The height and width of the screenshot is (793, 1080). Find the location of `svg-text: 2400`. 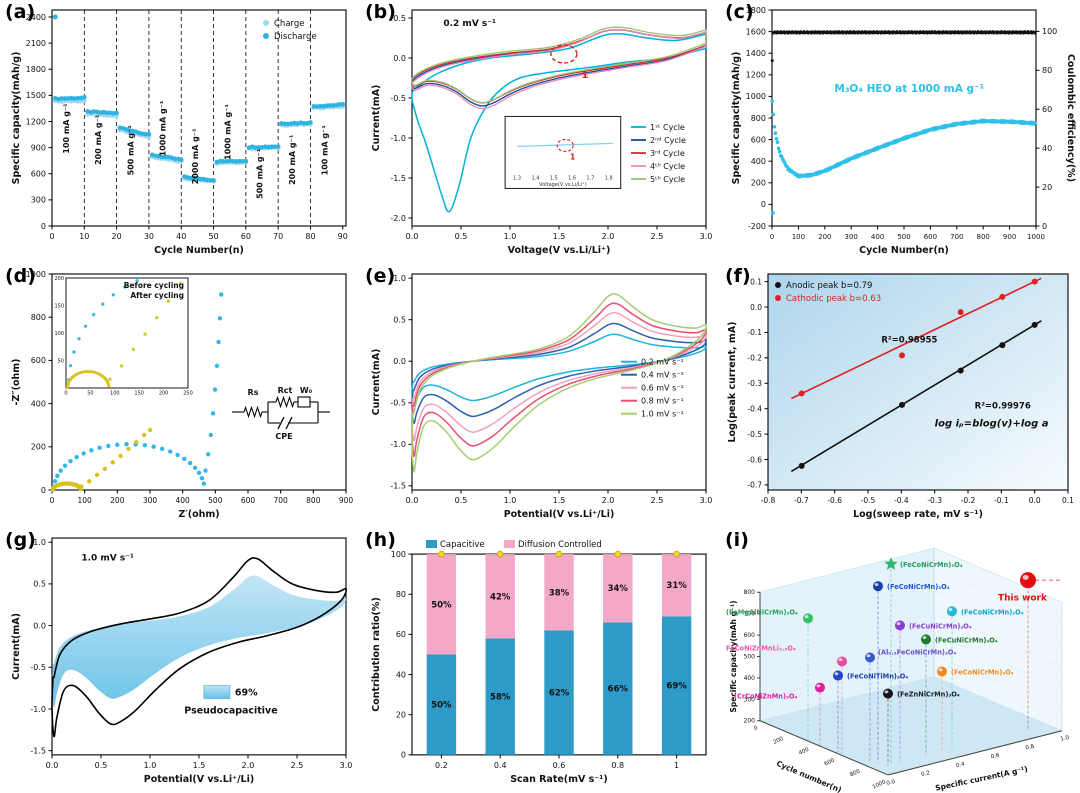

svg-text: 2400 is located at coordinates (36, 17).